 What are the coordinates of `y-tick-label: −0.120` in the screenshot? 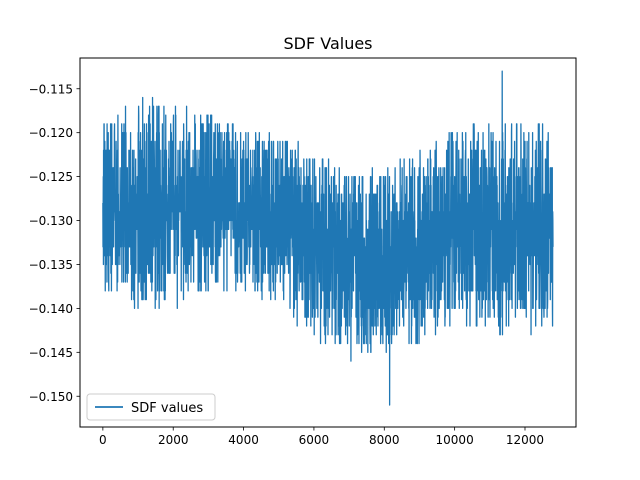 It's located at (51, 133).